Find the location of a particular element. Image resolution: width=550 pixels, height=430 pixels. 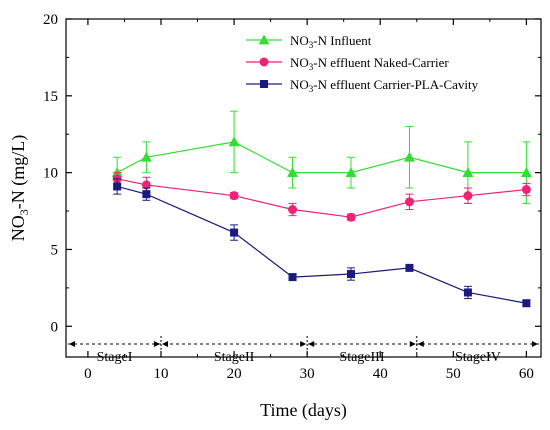

x-tick-label: 60 is located at coordinates (526, 374).